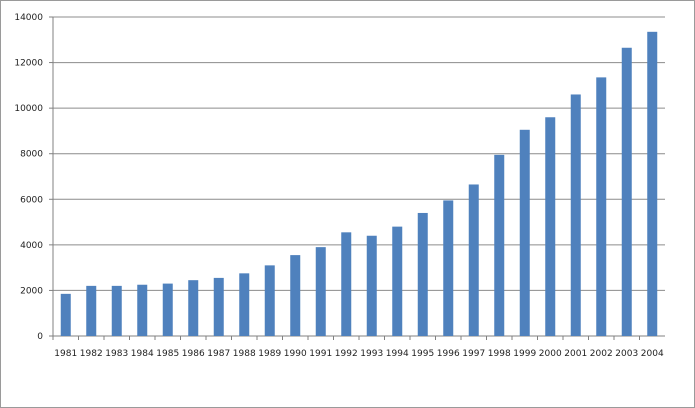 The width and height of the screenshot is (695, 408). What do you see at coordinates (269, 354) in the screenshot?
I see `x-tick-label: 1989` at bounding box center [269, 354].